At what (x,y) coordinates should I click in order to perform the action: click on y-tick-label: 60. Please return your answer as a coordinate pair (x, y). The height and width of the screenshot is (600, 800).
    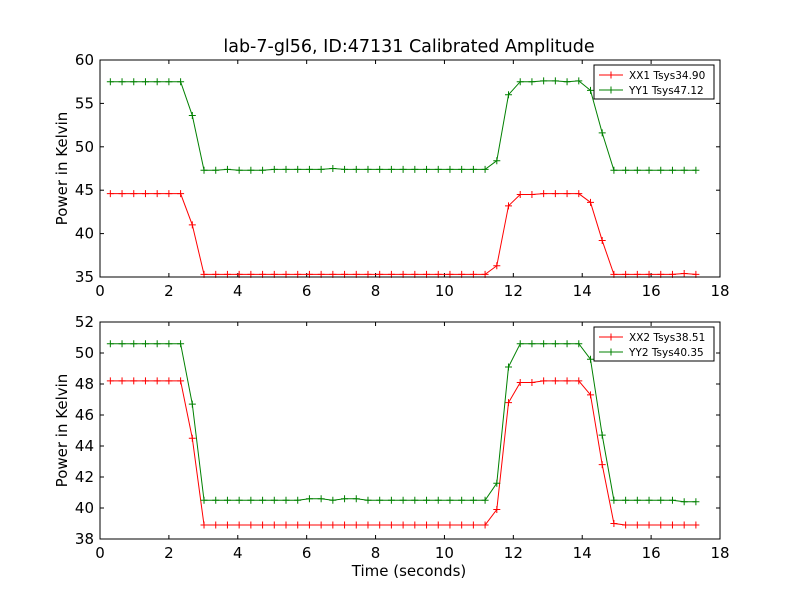
    Looking at the image, I should click on (84, 60).